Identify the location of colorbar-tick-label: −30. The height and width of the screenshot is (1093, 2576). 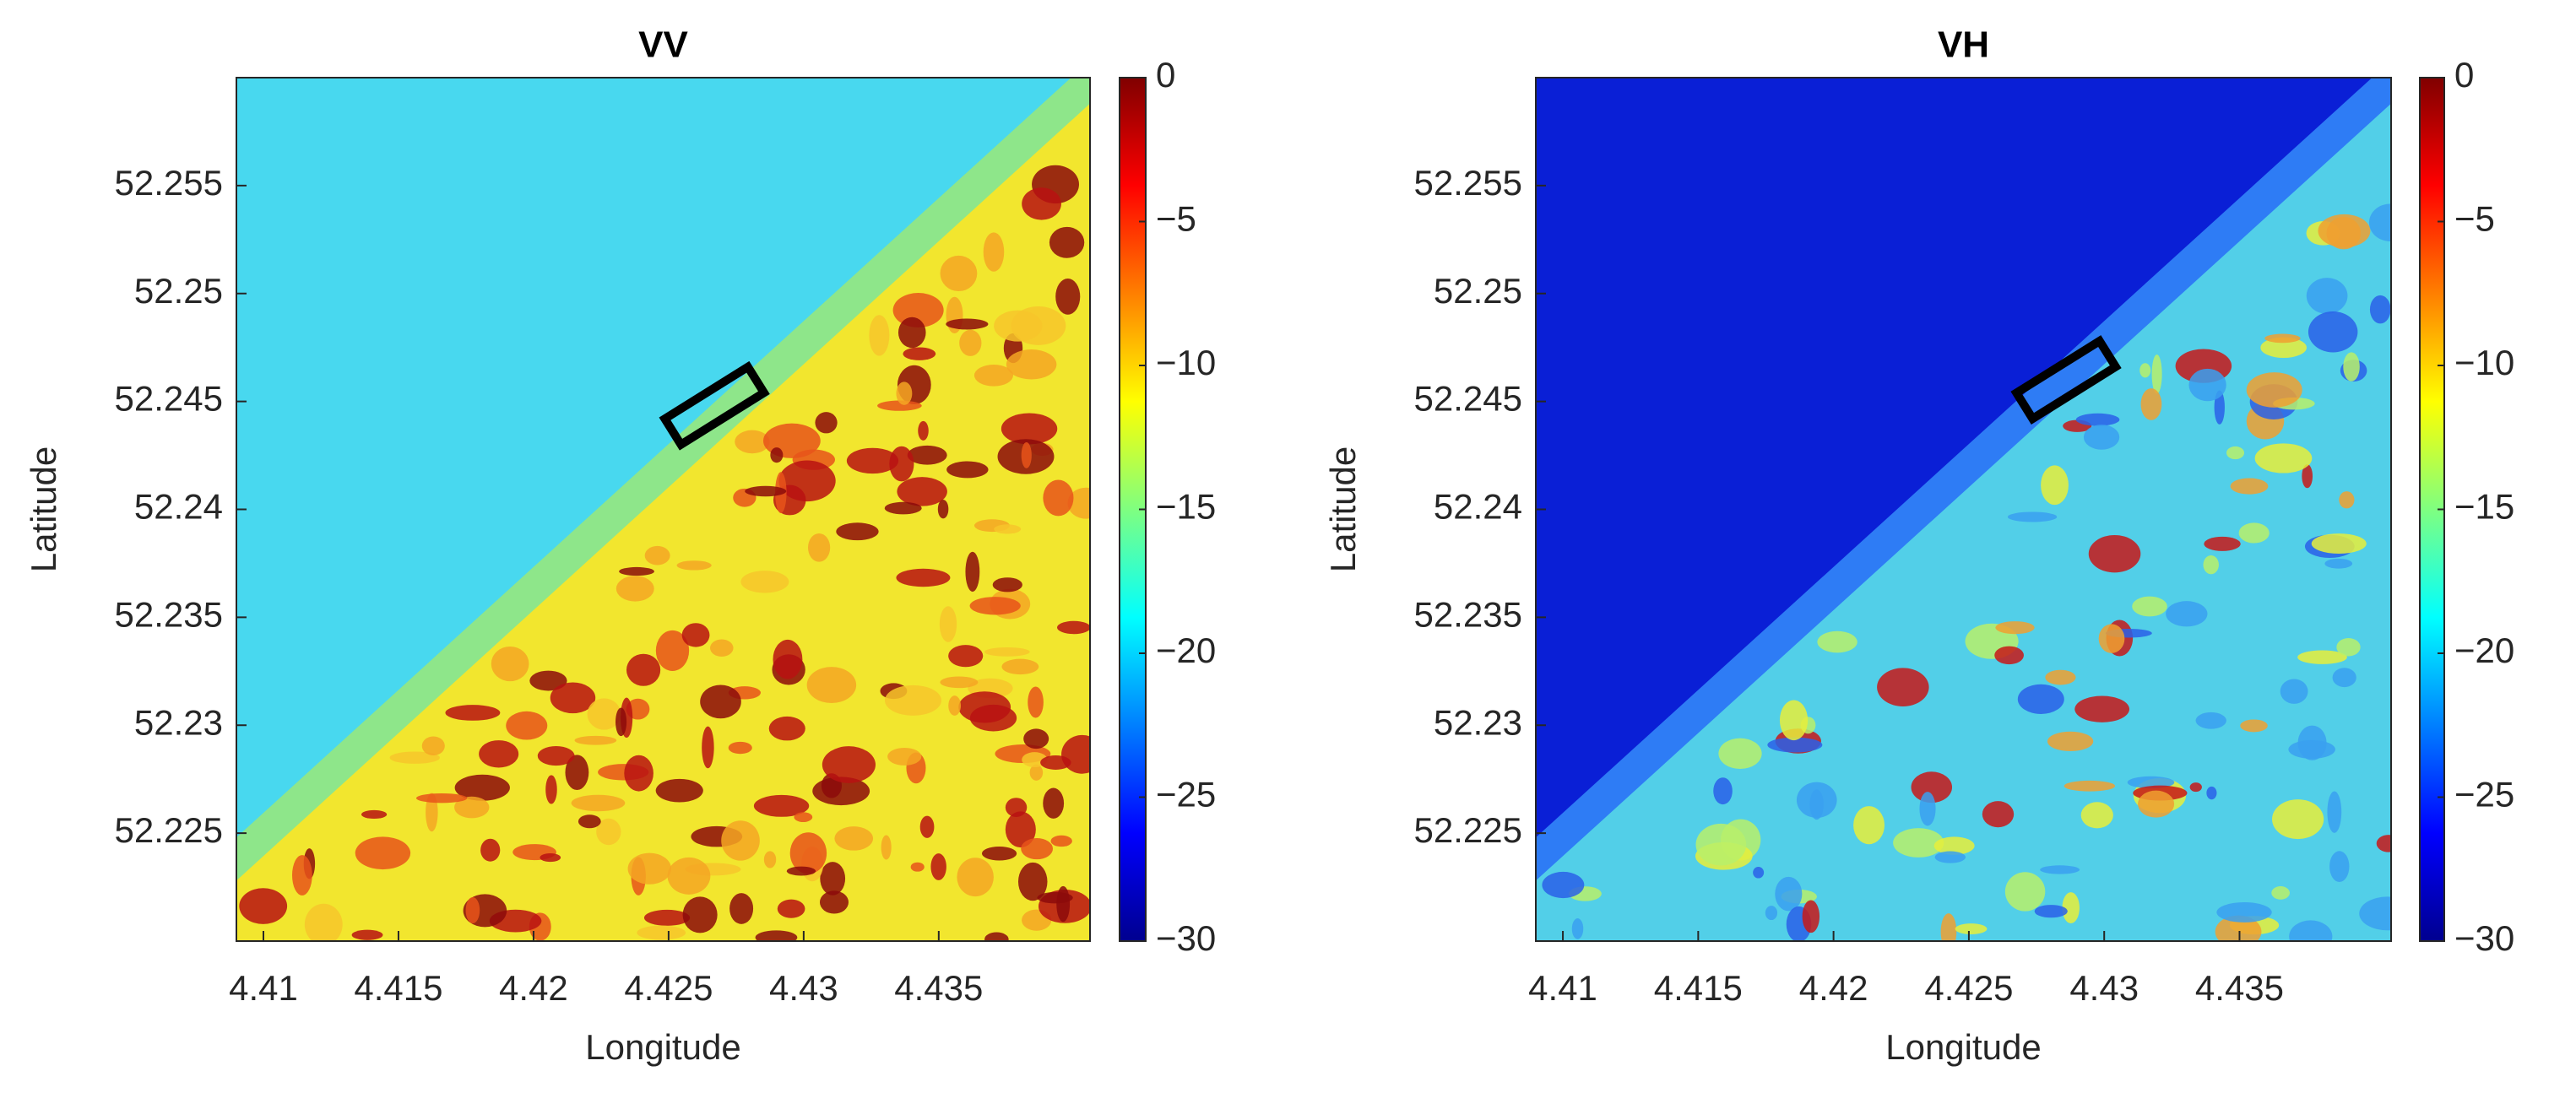
(2484, 938).